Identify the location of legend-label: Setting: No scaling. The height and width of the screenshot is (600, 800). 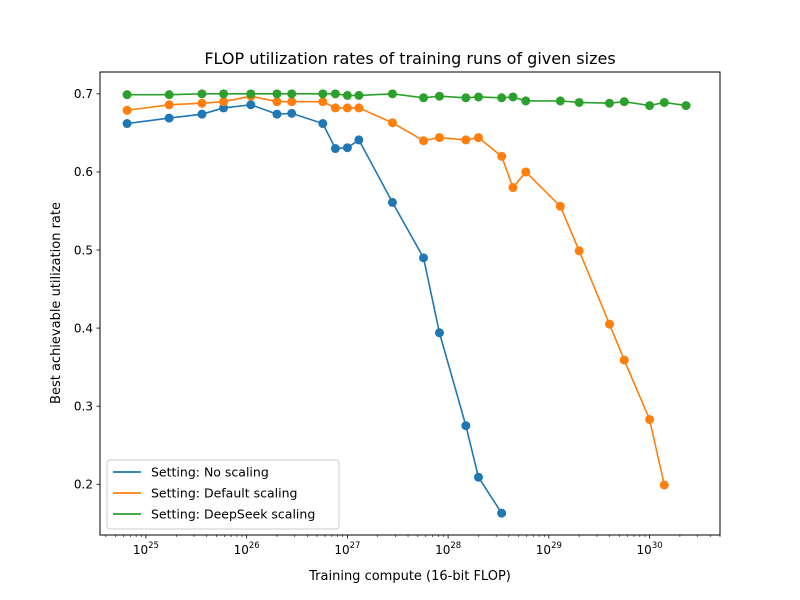
(210, 472).